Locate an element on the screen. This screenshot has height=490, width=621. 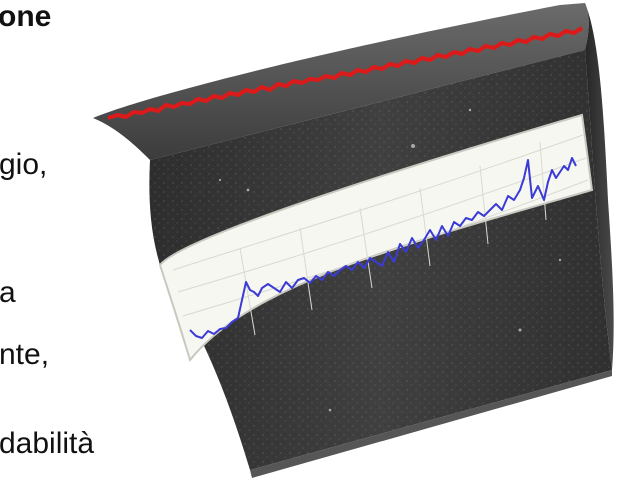
text-fragment-a: a is located at coordinates (8, 292).